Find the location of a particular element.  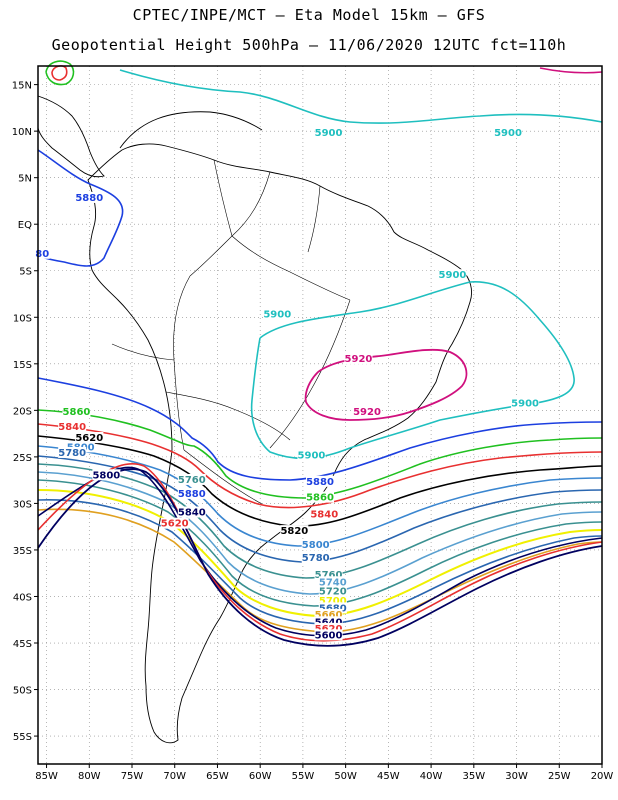

caribbean-coast is located at coordinates (191, 130).